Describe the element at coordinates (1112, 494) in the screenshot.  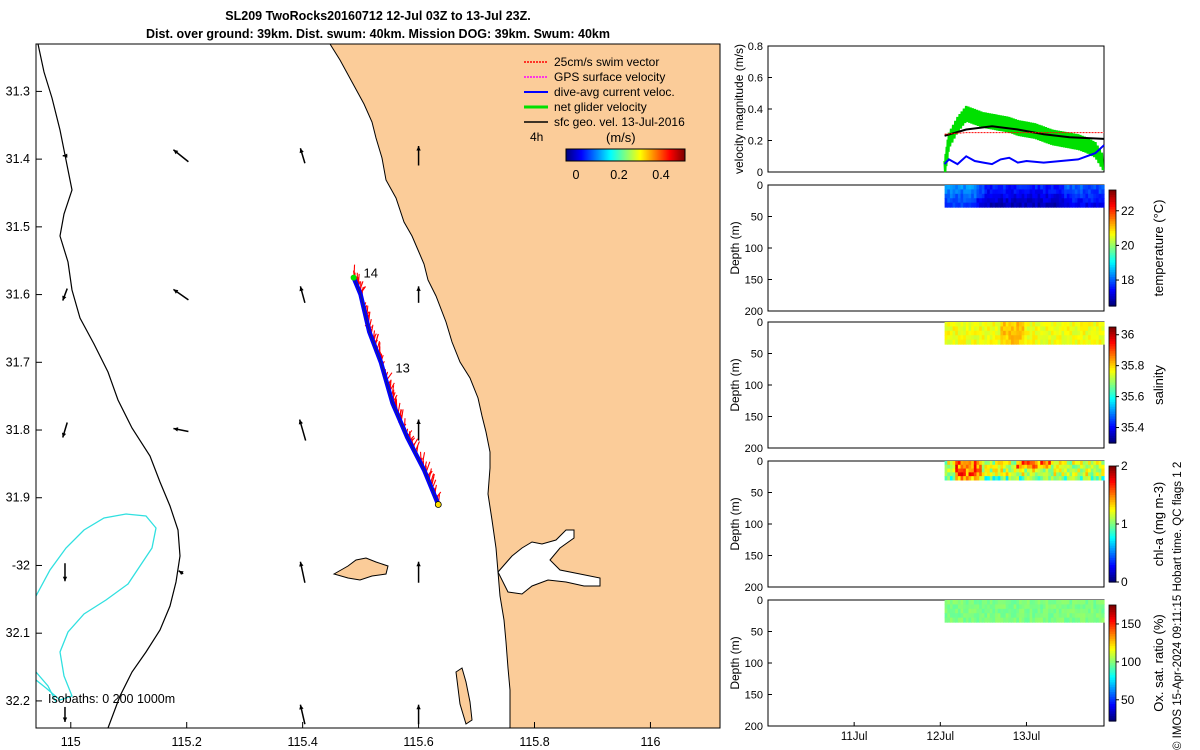
I see `chl-a-colorbar-cell` at that location.